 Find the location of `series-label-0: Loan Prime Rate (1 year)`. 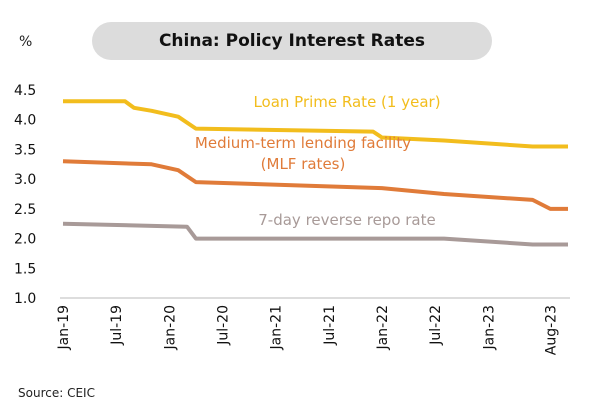

series-label-0: Loan Prime Rate (1 year) is located at coordinates (346, 102).